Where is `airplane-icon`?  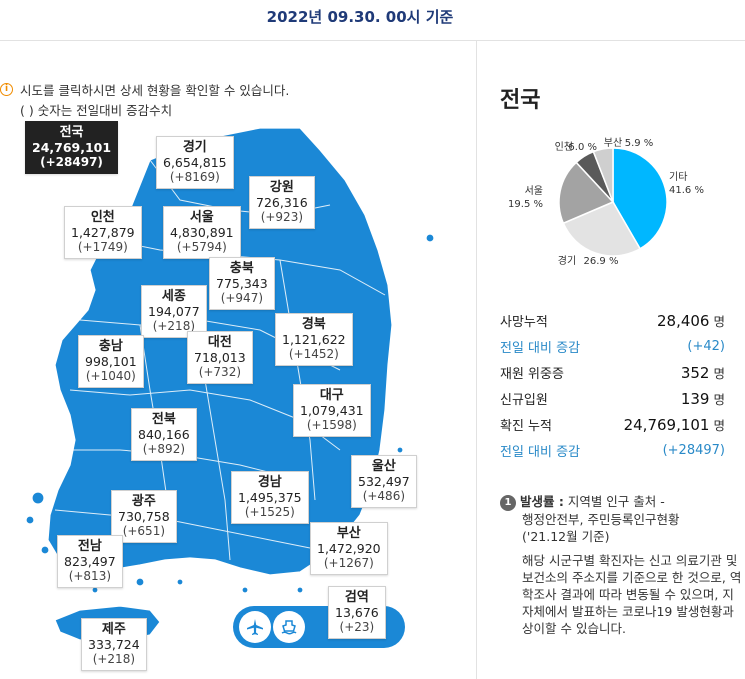 airplane-icon is located at coordinates (255, 627).